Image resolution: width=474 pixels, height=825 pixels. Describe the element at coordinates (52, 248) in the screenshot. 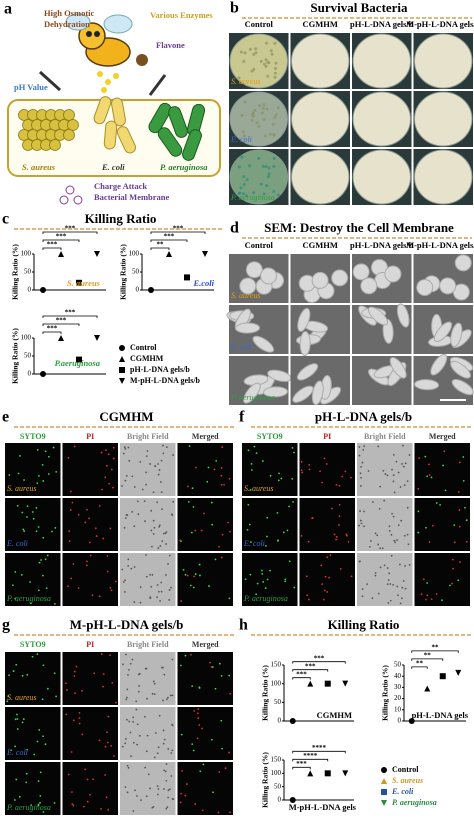

I see `sig-bracket` at that location.